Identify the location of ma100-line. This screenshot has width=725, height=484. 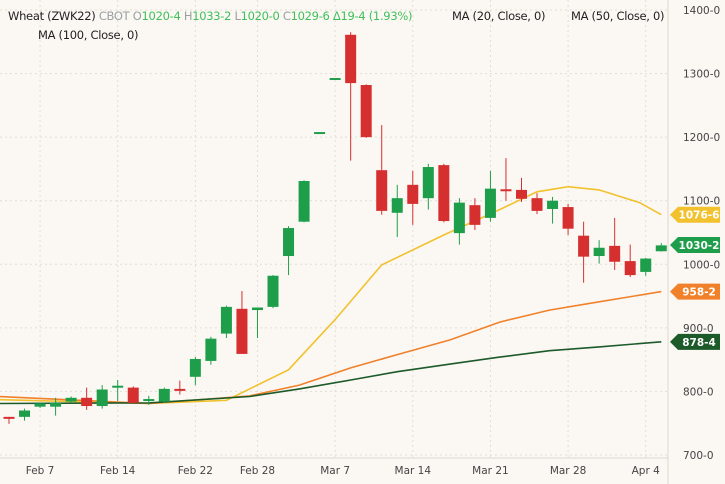
(331, 373).